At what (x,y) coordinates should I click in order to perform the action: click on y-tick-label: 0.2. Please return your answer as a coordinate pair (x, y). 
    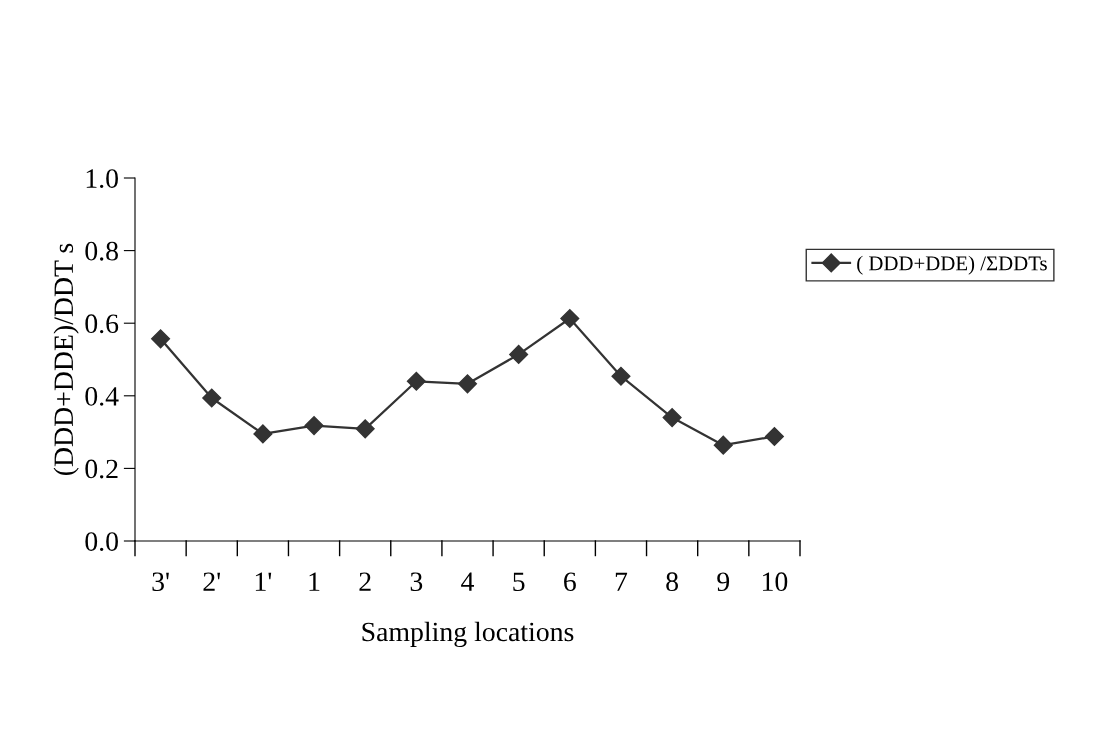
    Looking at the image, I should click on (101, 469).